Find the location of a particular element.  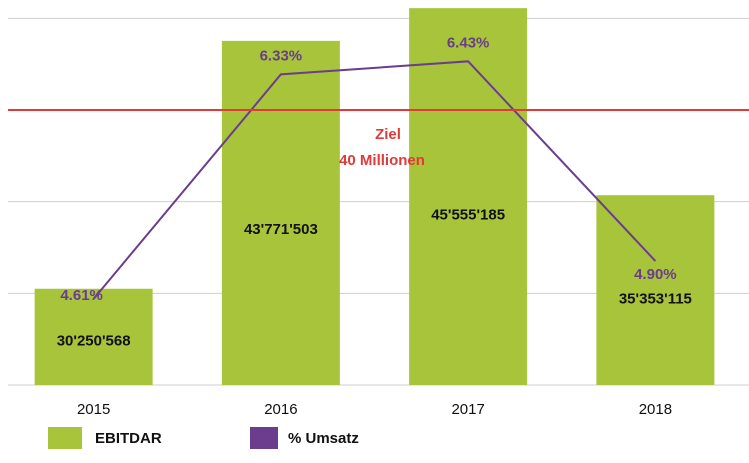

bar-value-label: 45'555'185 is located at coordinates (468, 214).